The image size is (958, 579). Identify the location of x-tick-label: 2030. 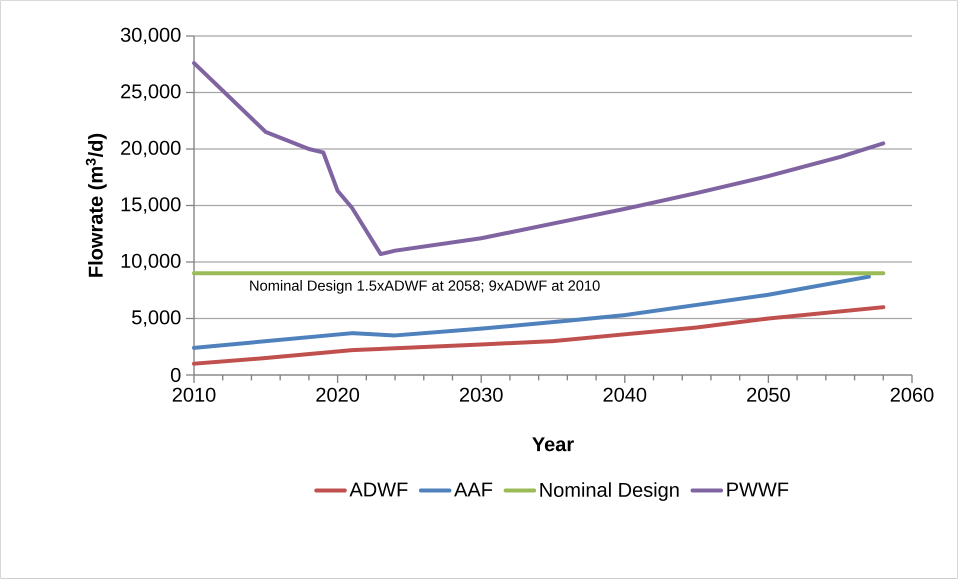
(481, 395).